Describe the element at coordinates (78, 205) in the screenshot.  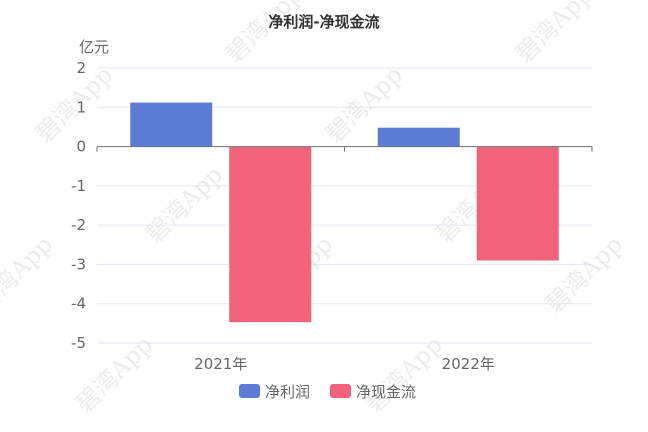
I see `y-axis-ticks: 2 1 0 -1 -2 -3 -4 -5` at that location.